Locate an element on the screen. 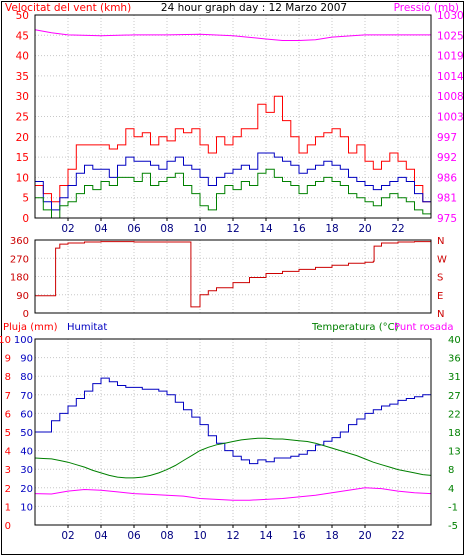 The width and height of the screenshot is (465, 556). climate-x-tick-label: 16 is located at coordinates (299, 536).